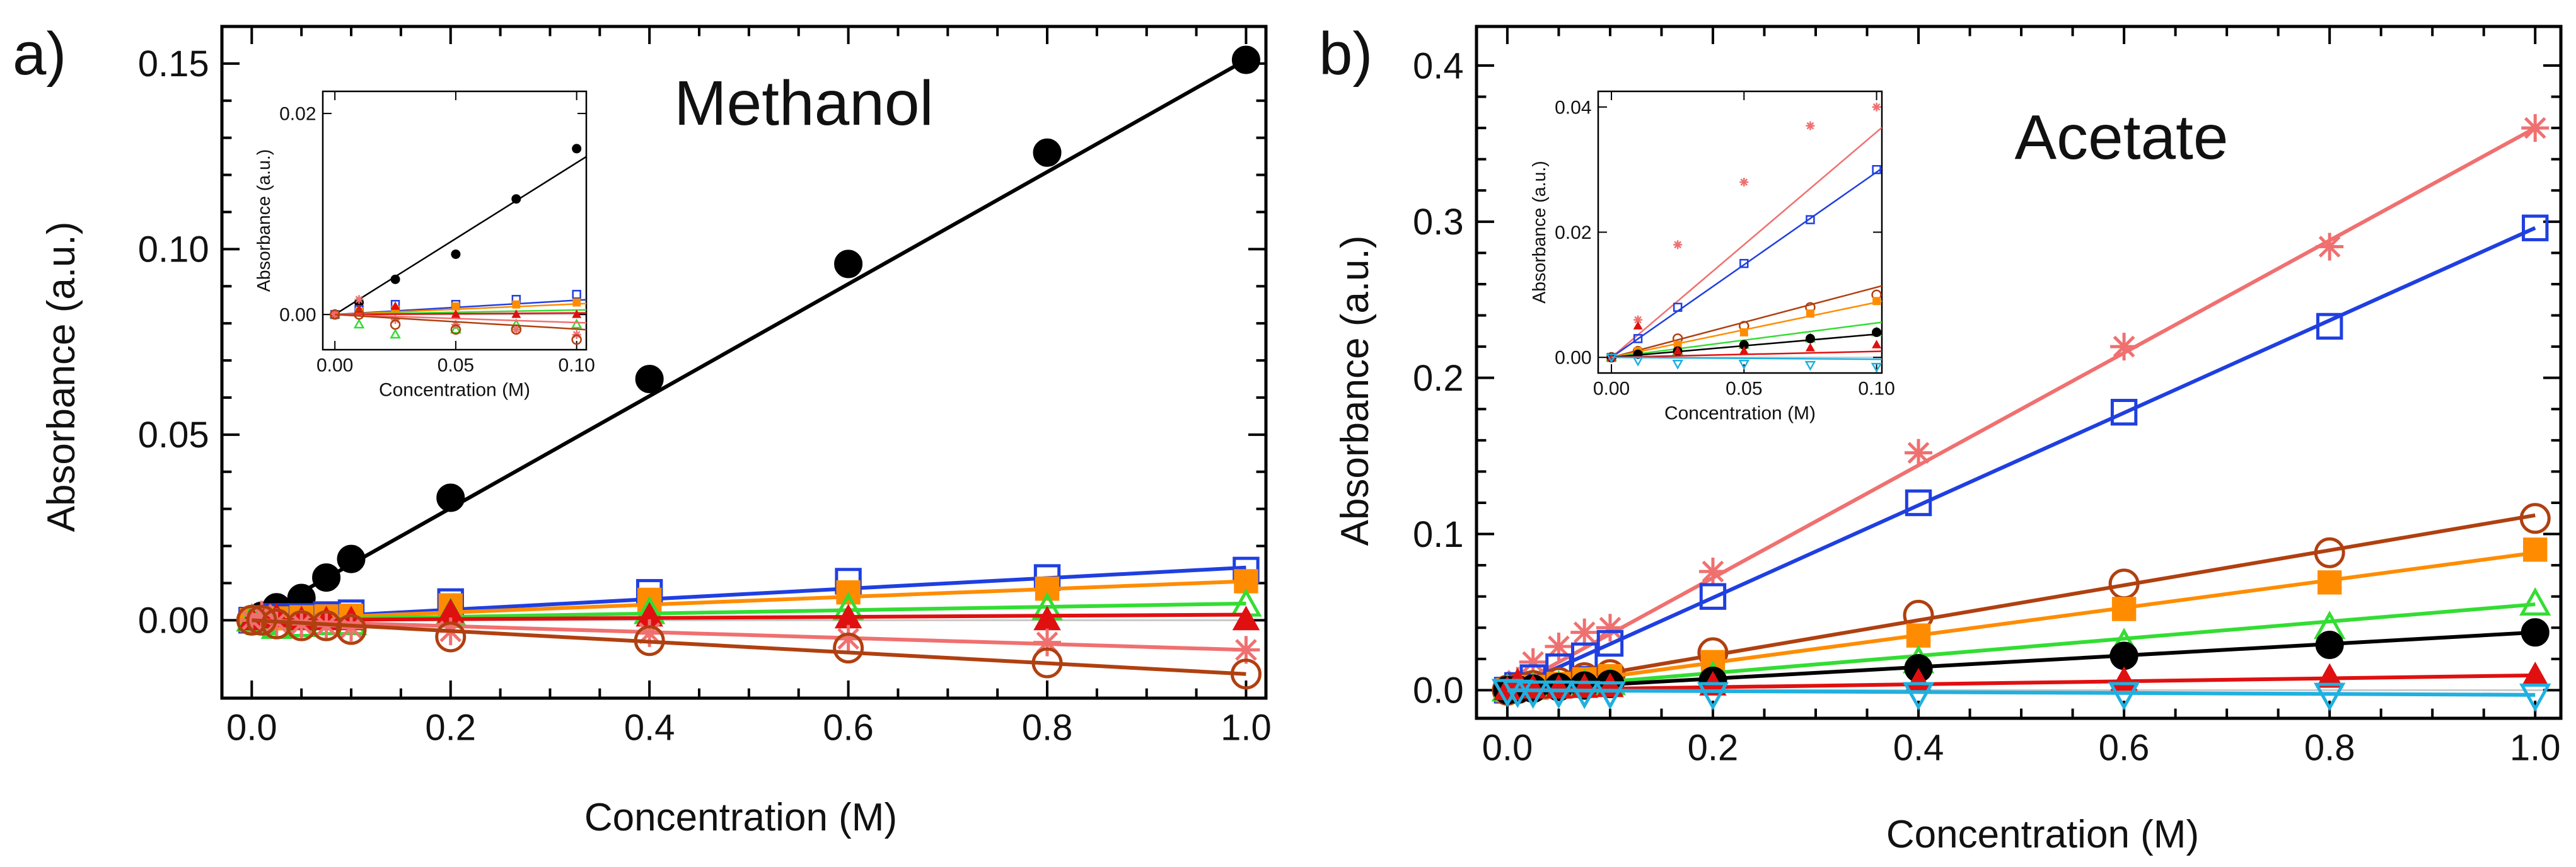 This screenshot has width=2576, height=867. I want to click on y-tick-label: 0.04, so click(1573, 107).